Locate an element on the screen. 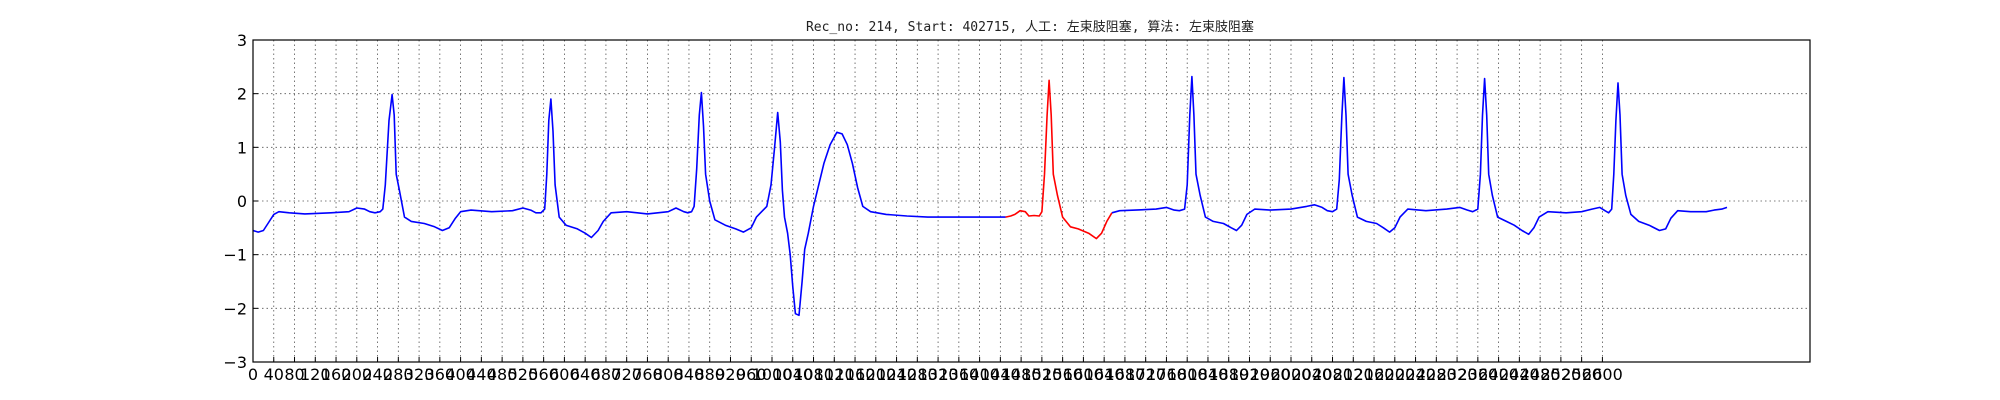  x-tick-label: 1880 is located at coordinates (1228, 374).